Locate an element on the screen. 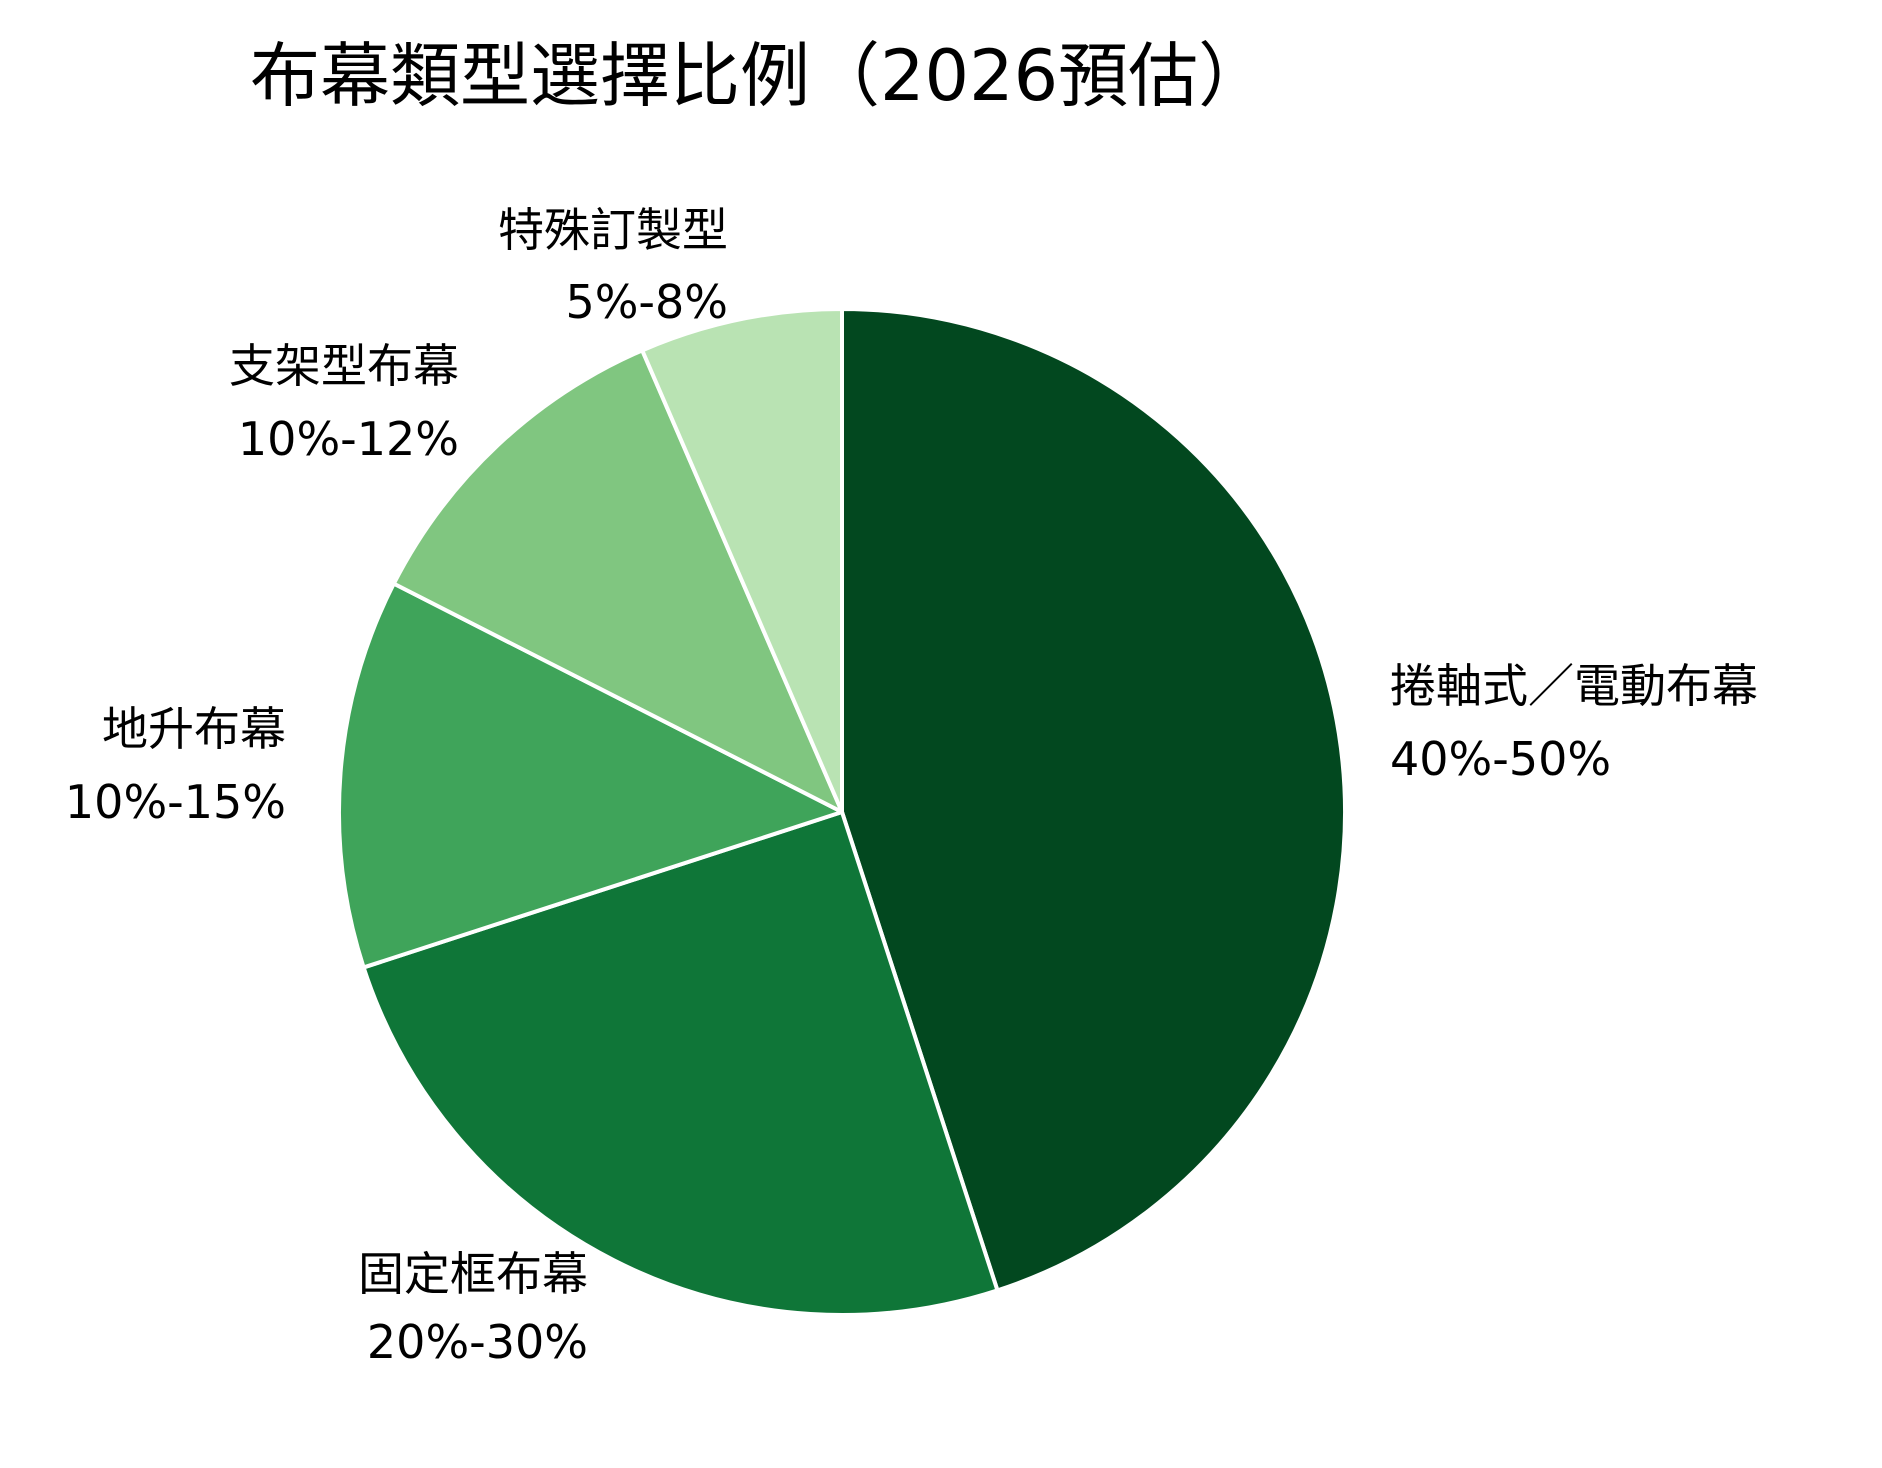 This screenshot has width=1882, height=1468. slice-label-name-2: 固定框布幕 is located at coordinates (473, 1274).